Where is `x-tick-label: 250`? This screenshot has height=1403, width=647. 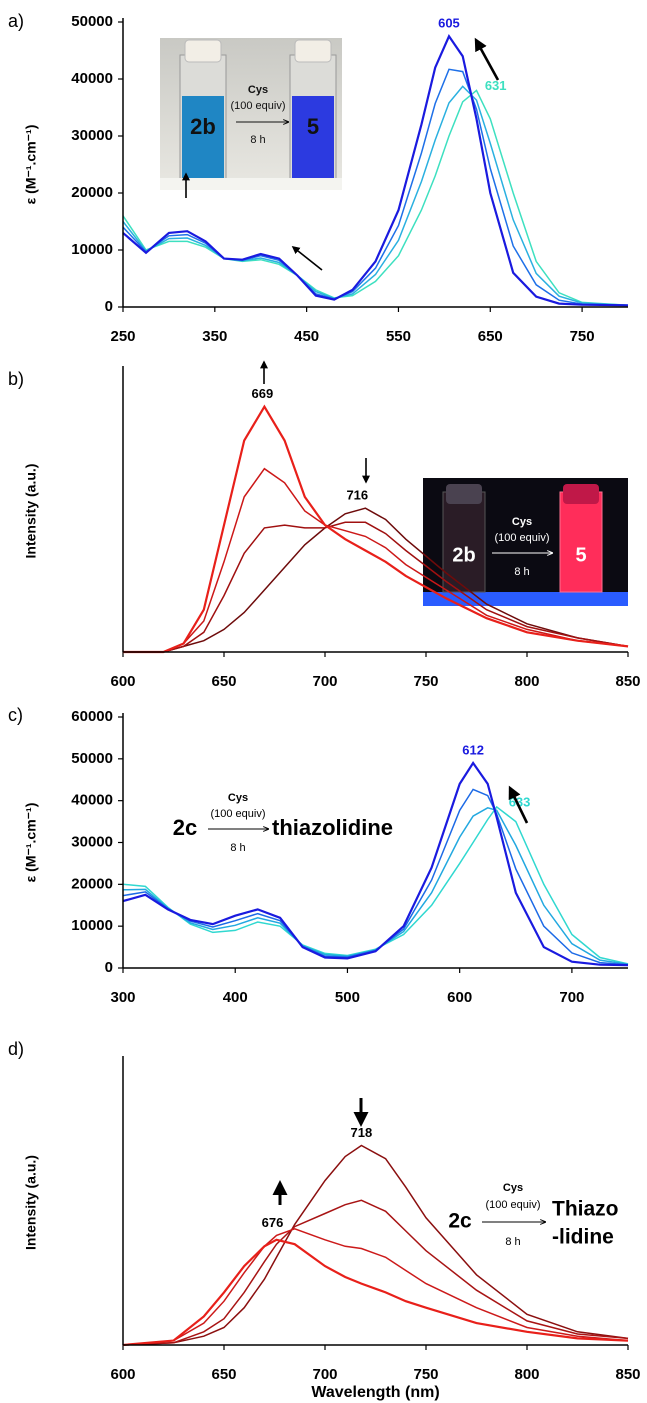
x-tick-label: 250 is located at coordinates (122, 336).